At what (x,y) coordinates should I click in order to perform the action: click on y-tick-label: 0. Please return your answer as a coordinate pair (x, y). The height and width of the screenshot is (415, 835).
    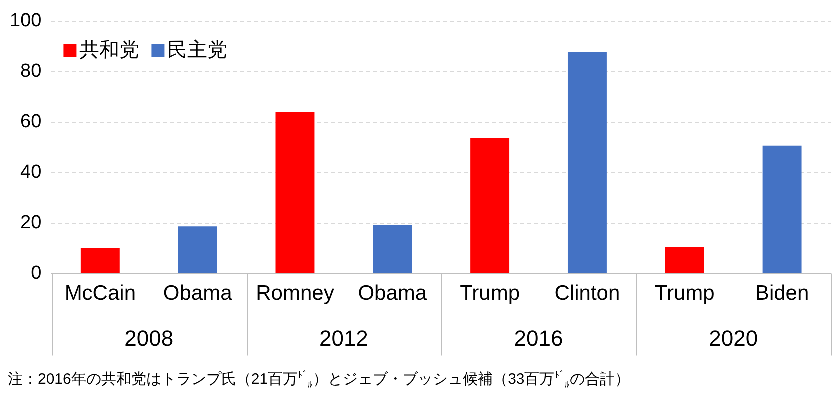
    Looking at the image, I should click on (36, 273).